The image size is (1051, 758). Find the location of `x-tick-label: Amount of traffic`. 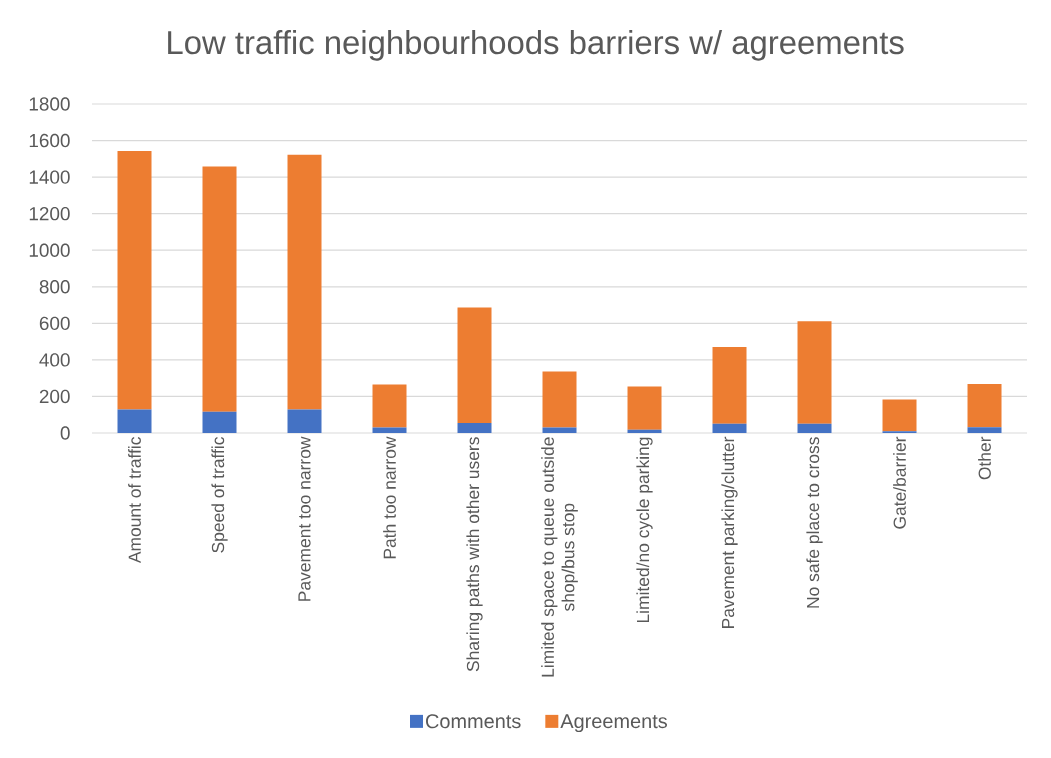

x-tick-label: Amount of traffic is located at coordinates (134, 500).